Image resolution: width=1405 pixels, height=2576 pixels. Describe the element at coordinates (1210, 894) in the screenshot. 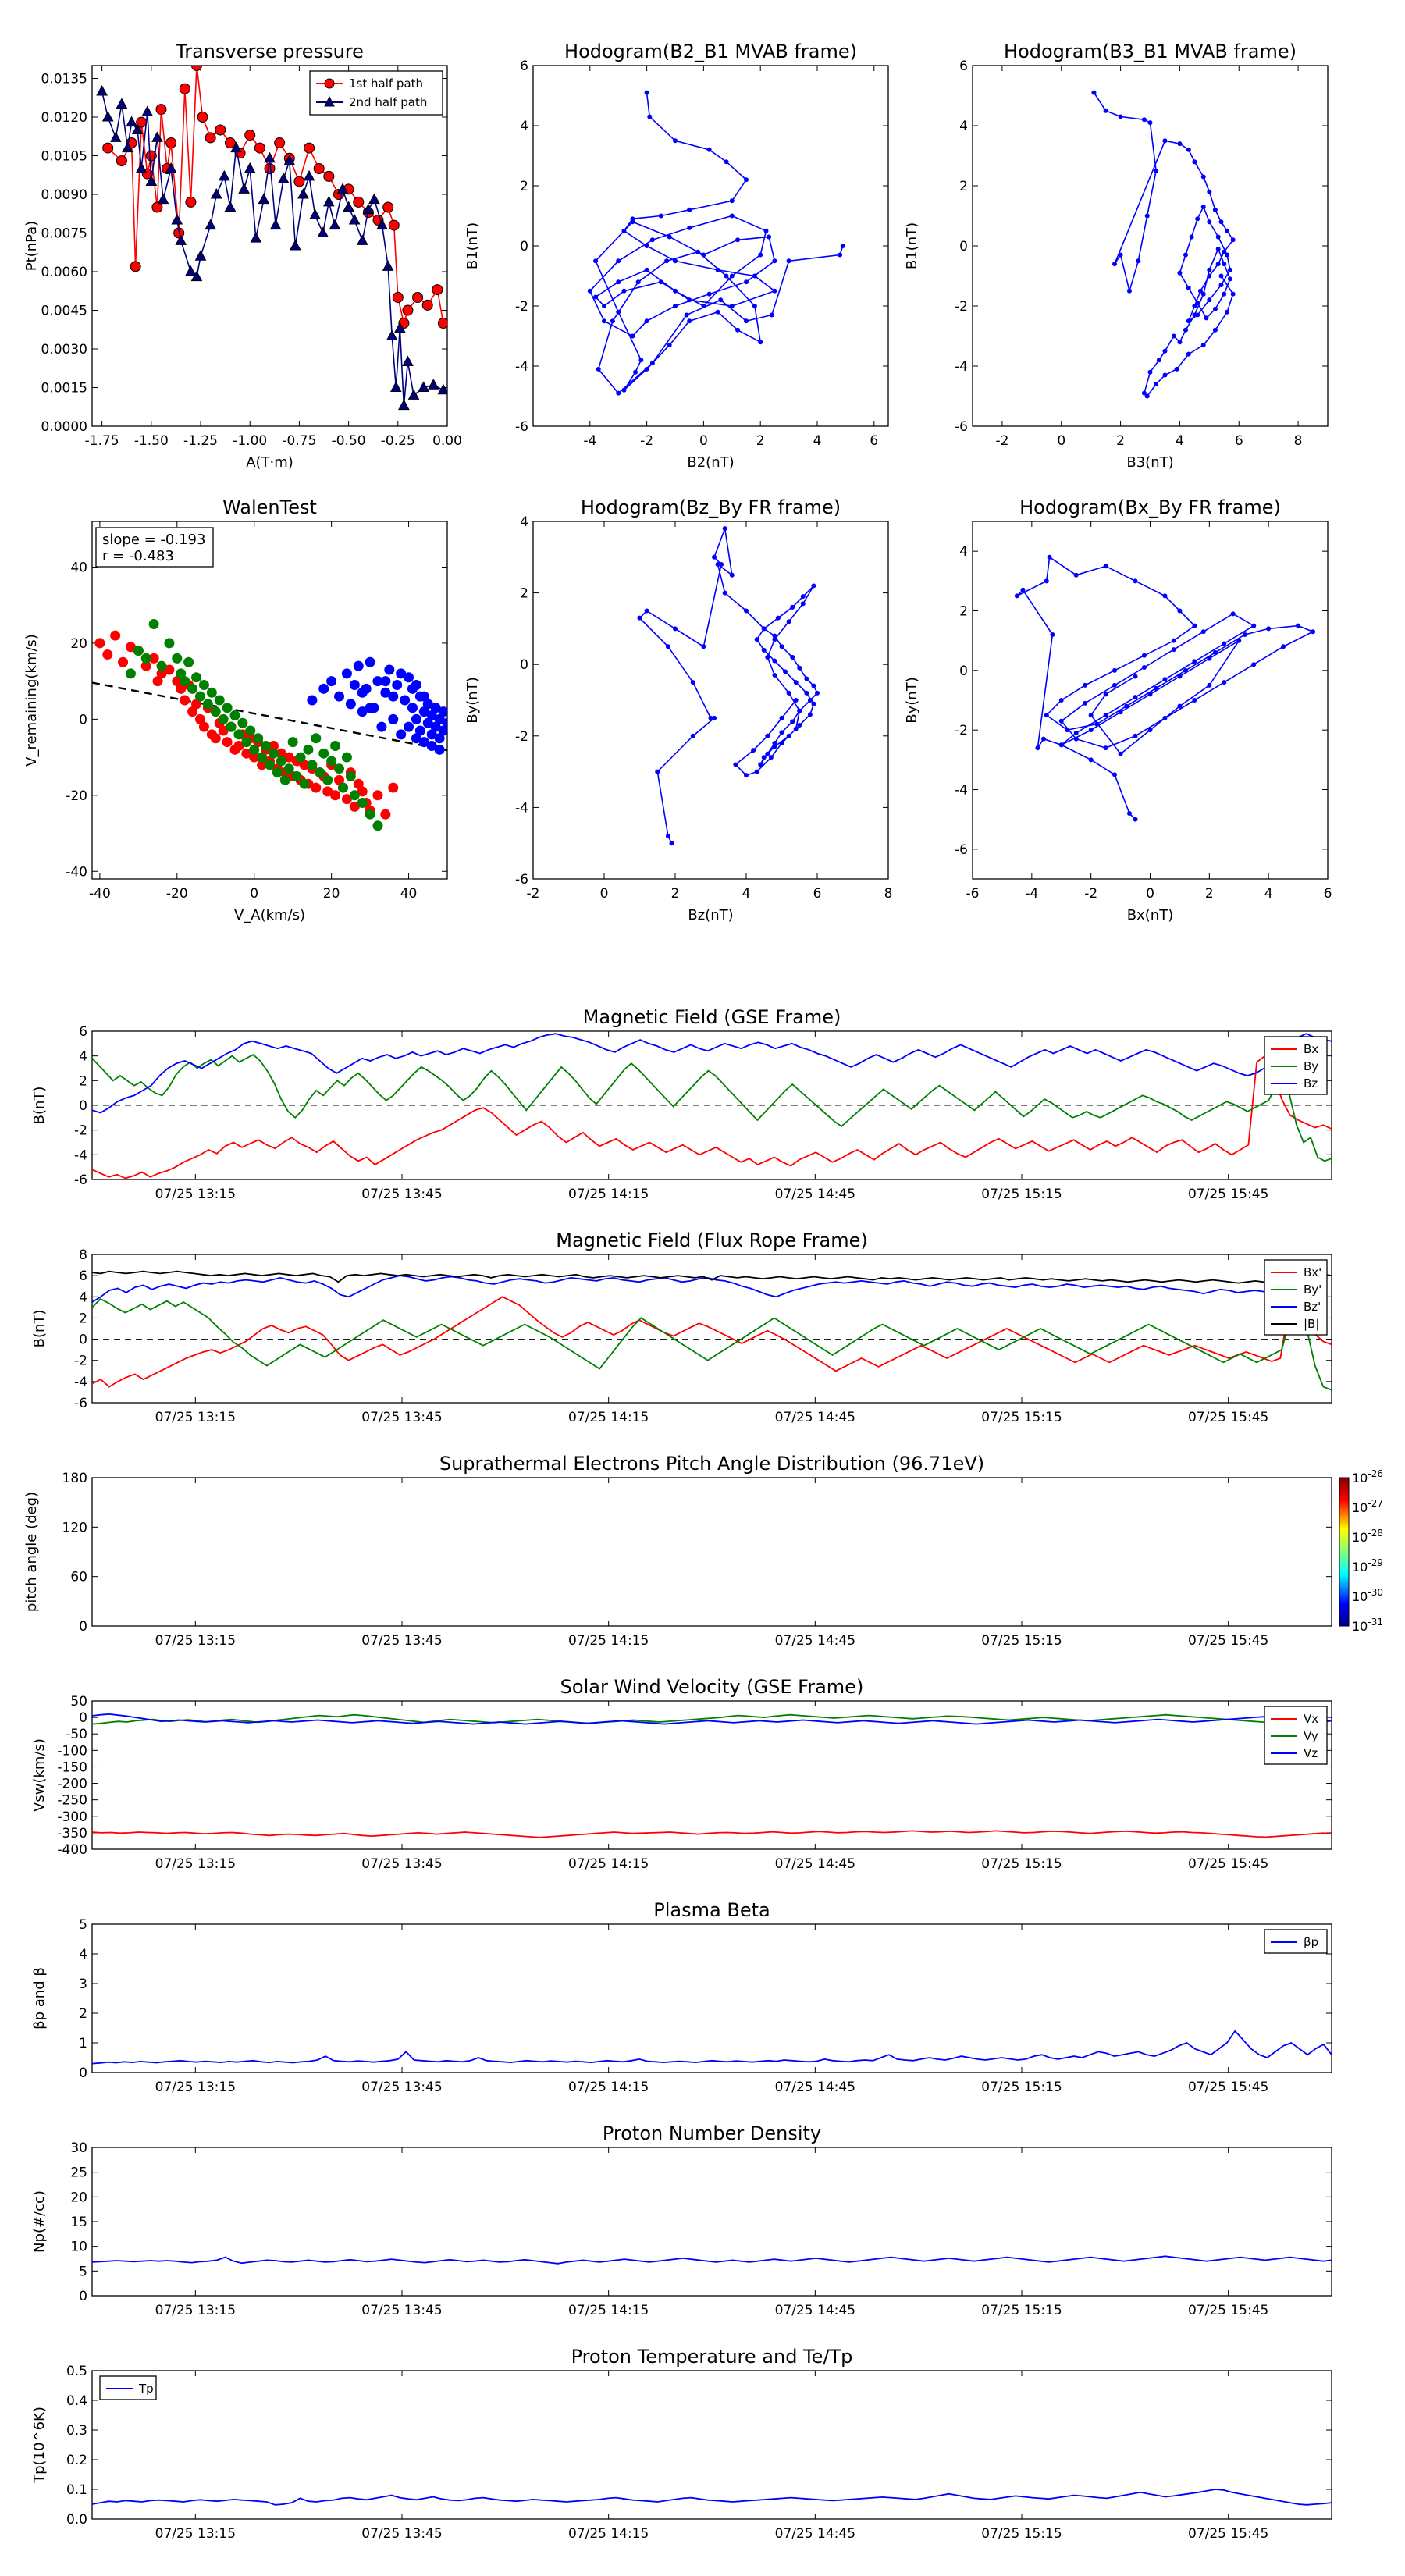

I see `x-tick-label: 2` at that location.